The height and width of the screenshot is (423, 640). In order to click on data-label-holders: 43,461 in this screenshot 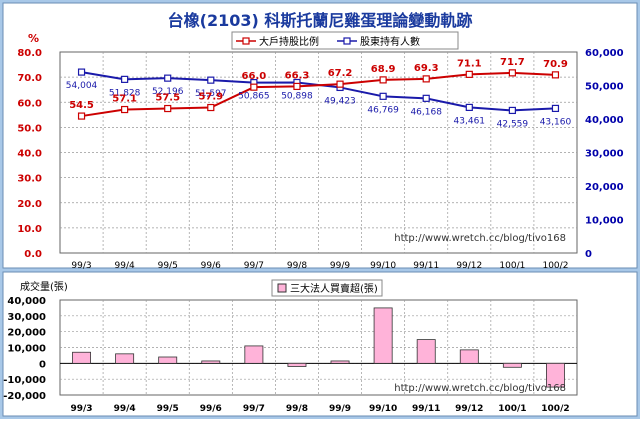, I will do `click(470, 121)`.